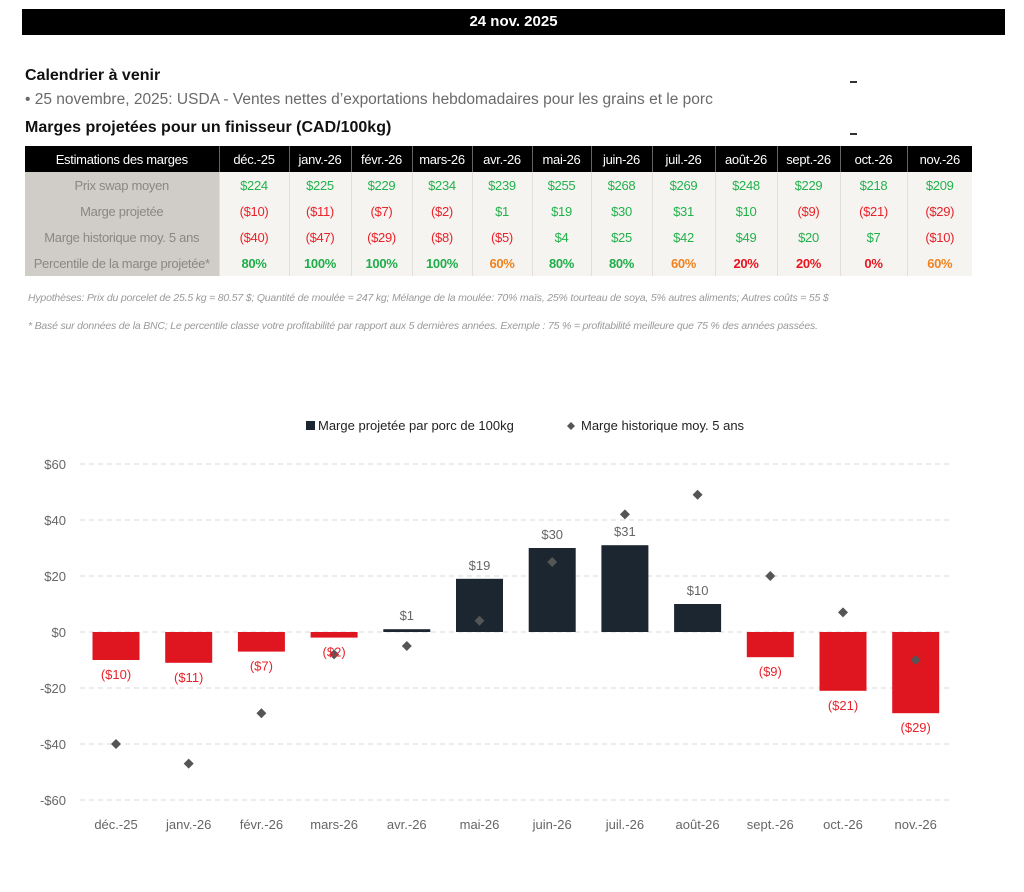  What do you see at coordinates (55, 576) in the screenshot?
I see `y-tick-label: $20` at bounding box center [55, 576].